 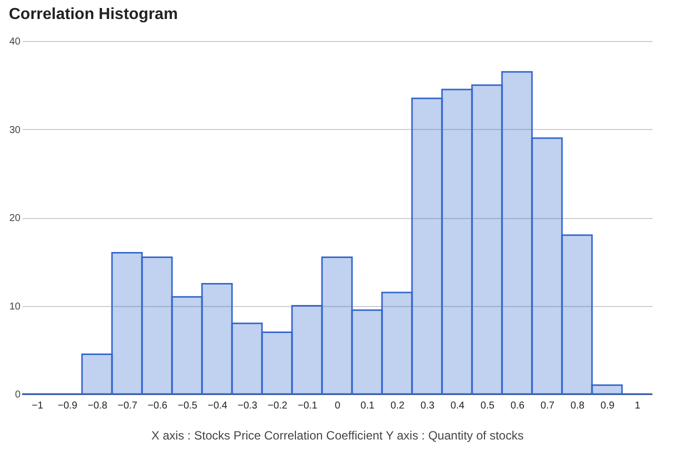 I want to click on x-tick-label: 0.1, so click(x=367, y=406).